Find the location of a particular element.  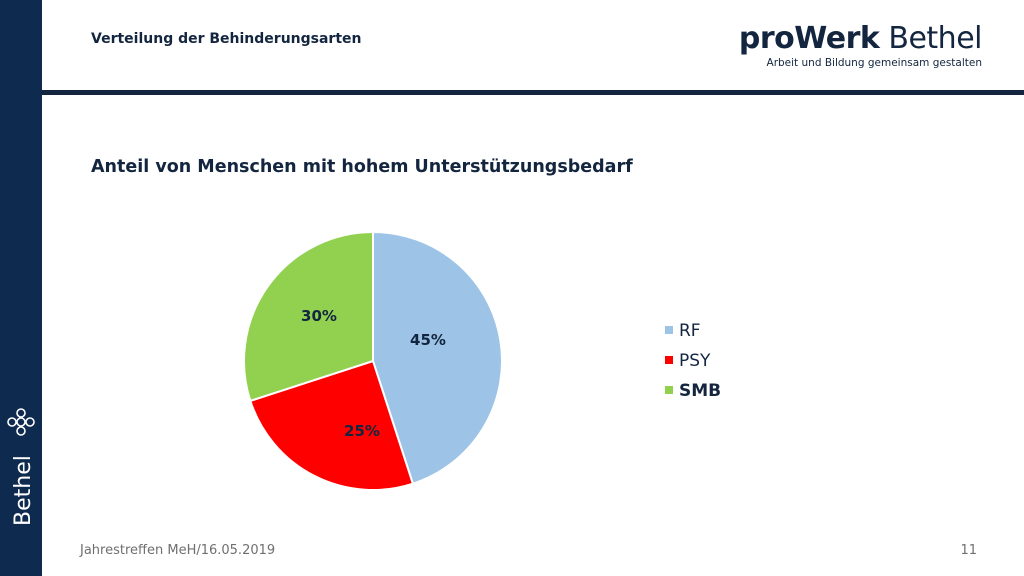

legend-swatch-psy is located at coordinates (669, 360).